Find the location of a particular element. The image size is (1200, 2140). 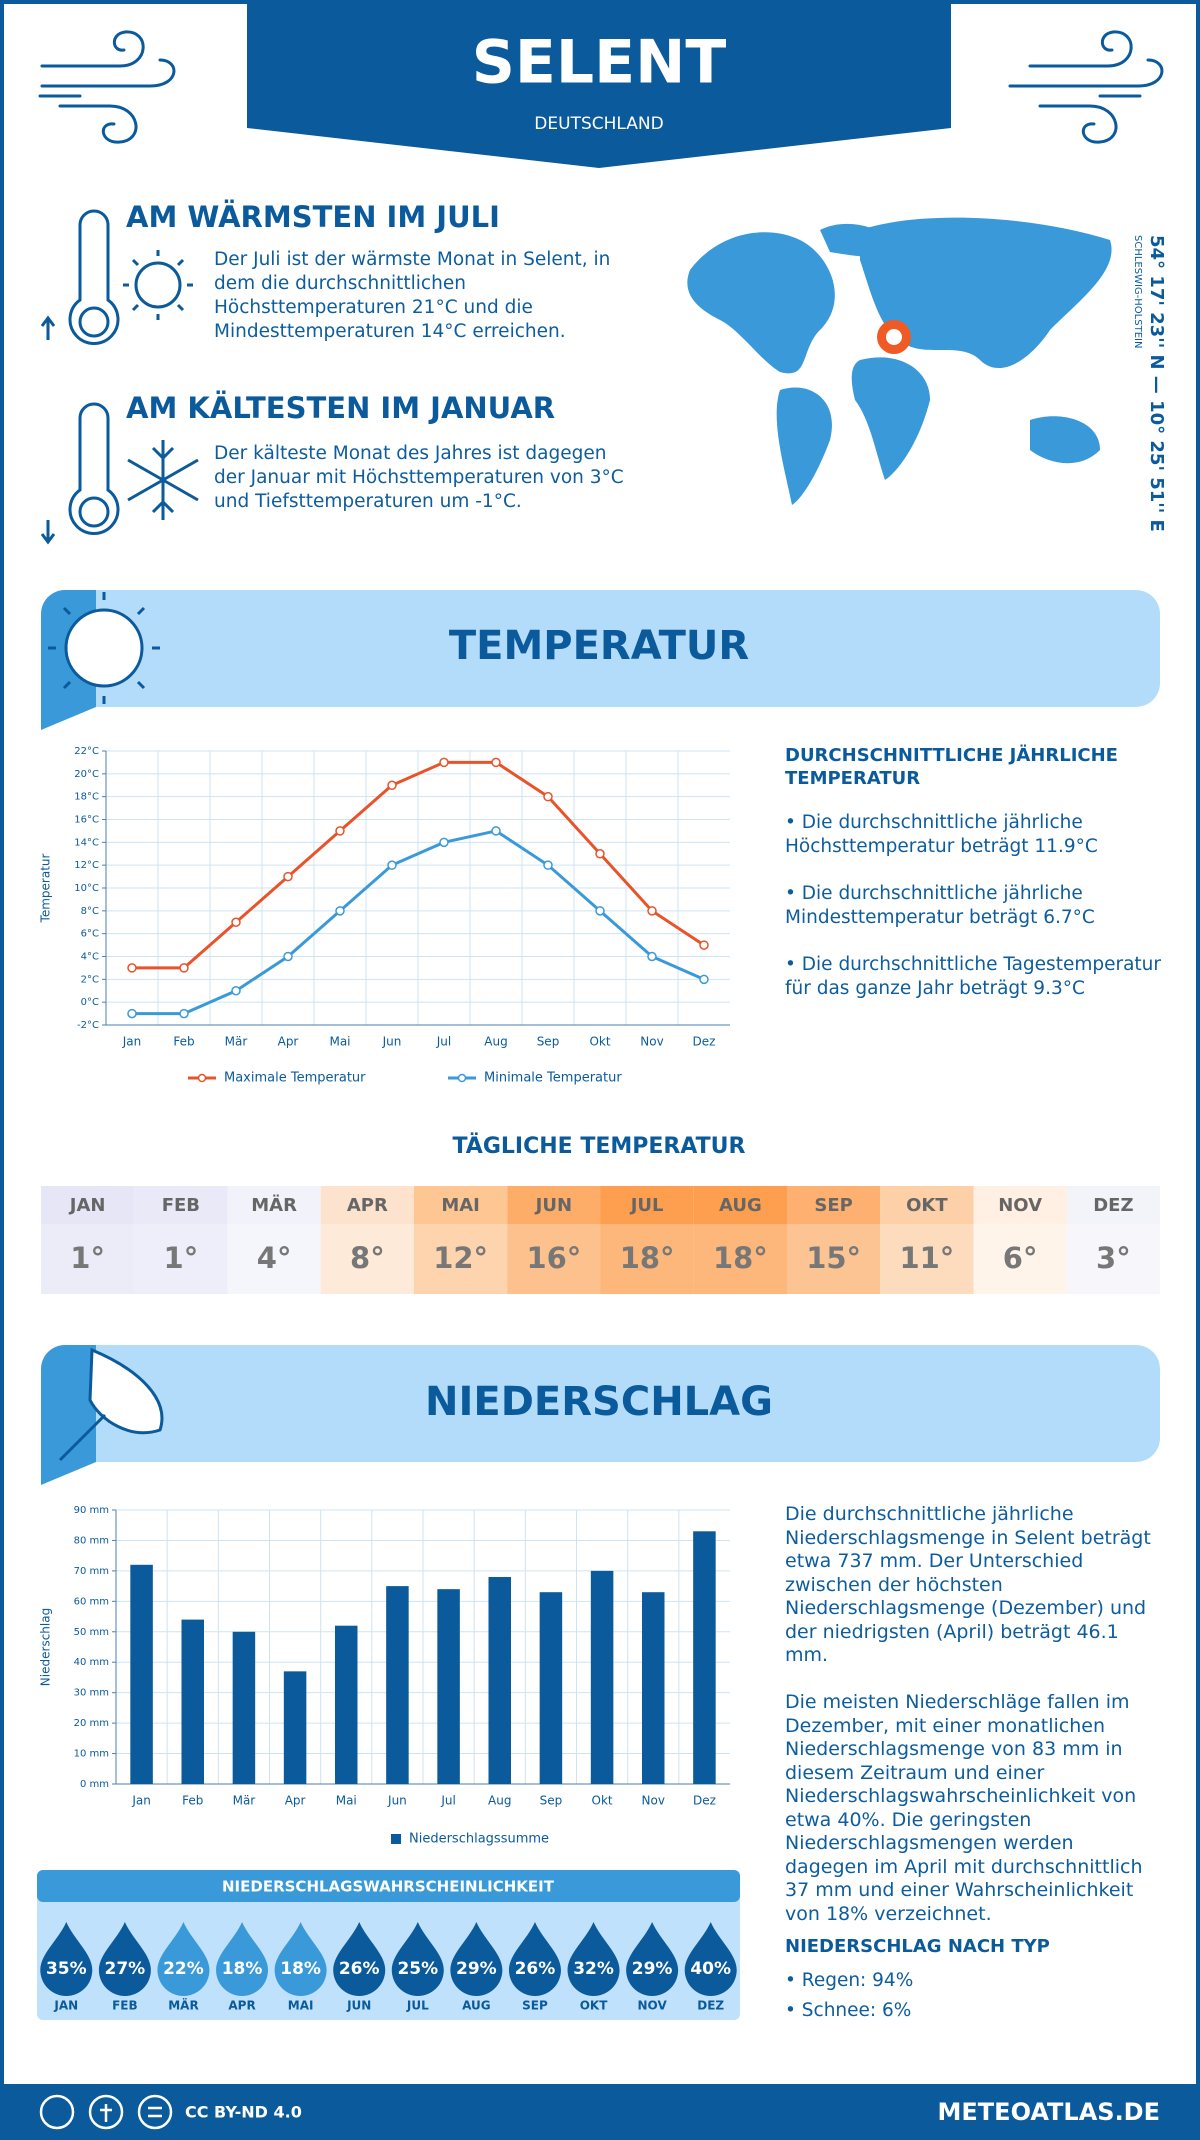

banner-corner is located at coordinates (68, 1415).